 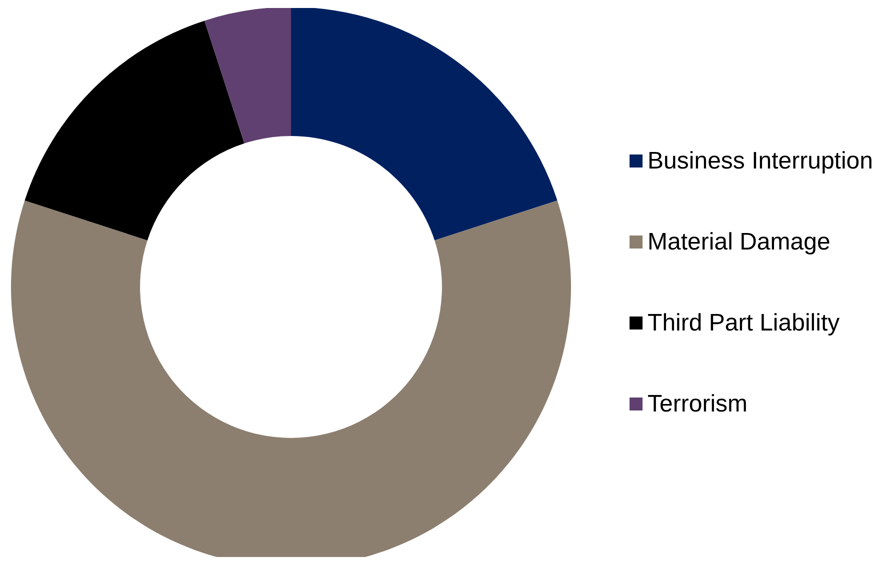 I want to click on legend-label: Business Interruption, so click(x=761, y=161).